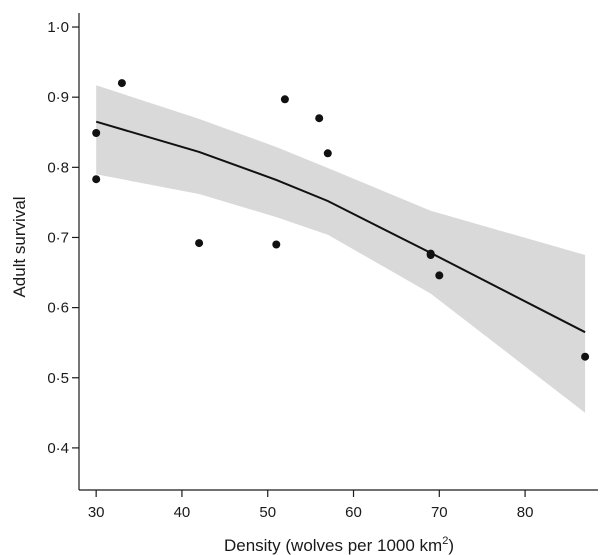 The width and height of the screenshot is (602, 555). What do you see at coordinates (353, 512) in the screenshot?
I see `x-tick-label: 60` at bounding box center [353, 512].